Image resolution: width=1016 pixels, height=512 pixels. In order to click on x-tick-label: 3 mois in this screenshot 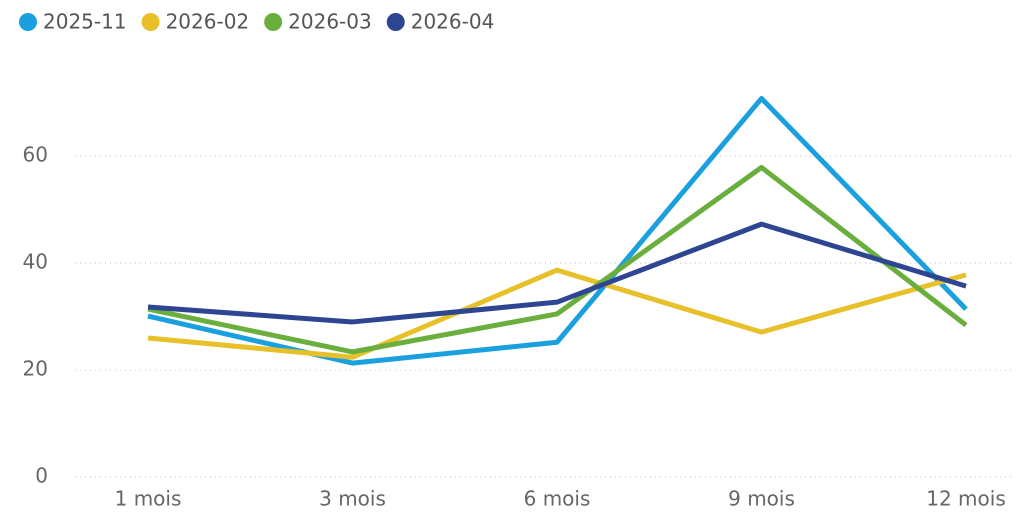, I will do `click(352, 499)`.